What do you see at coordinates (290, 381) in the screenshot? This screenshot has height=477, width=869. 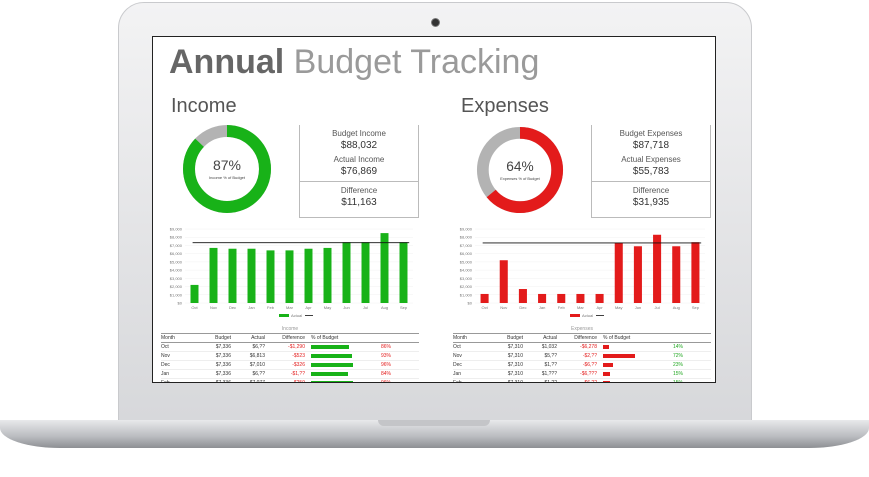 I see `table-row: Feb $7,336 $7,077 -$259 96%` at bounding box center [290, 381].